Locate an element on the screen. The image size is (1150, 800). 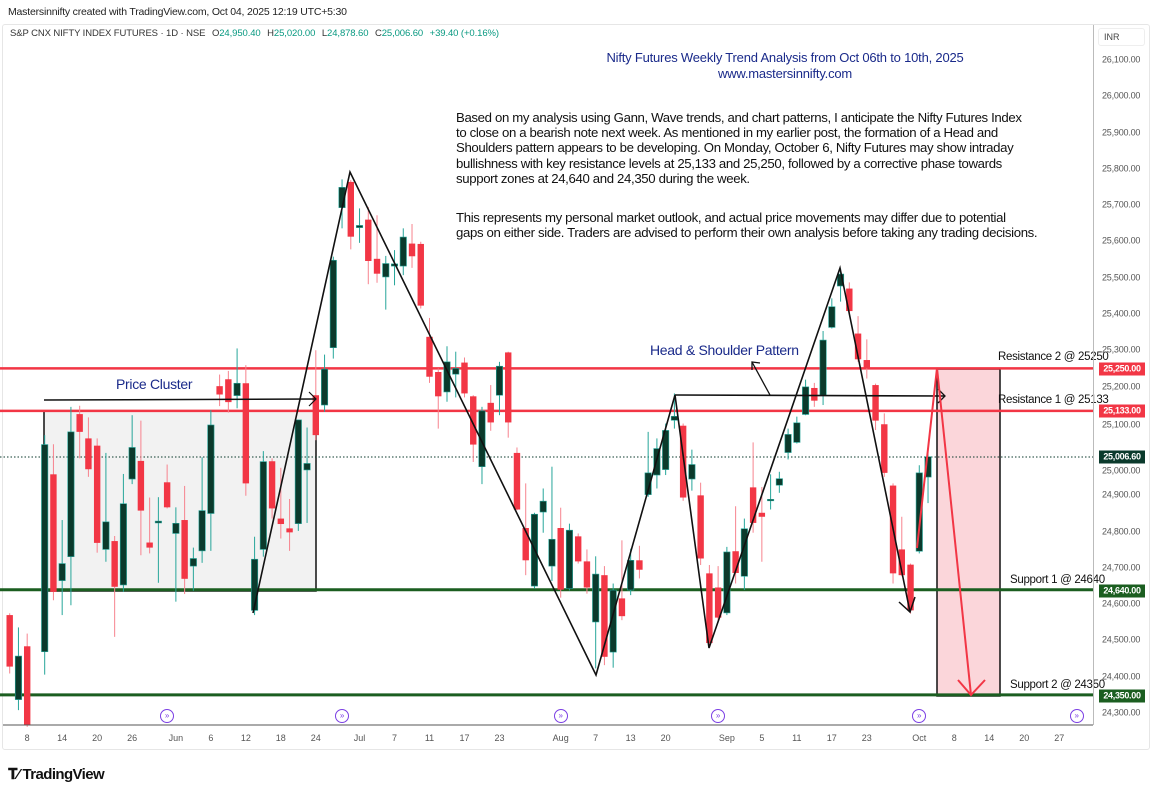
price-tick: 25,800.00 is located at coordinates (1121, 168).